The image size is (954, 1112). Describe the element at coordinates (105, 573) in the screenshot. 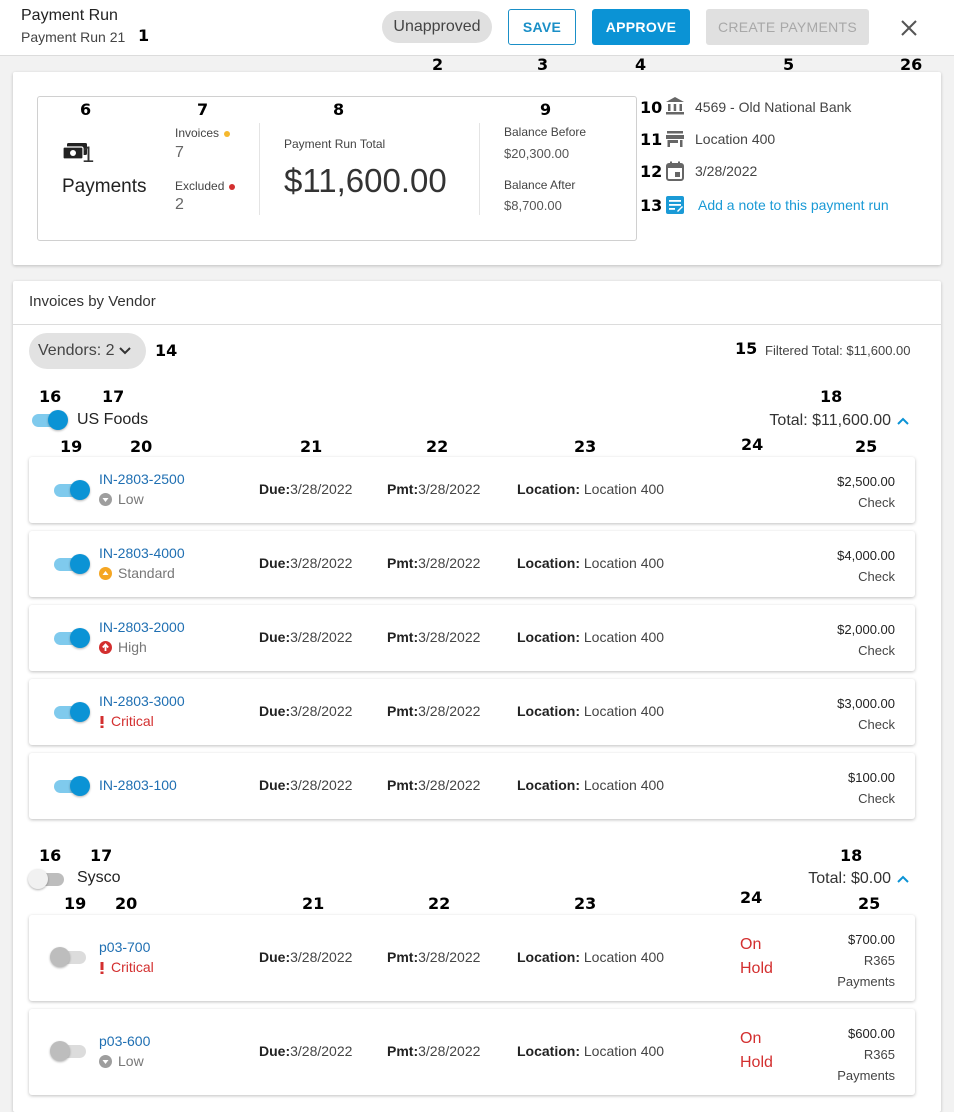

I see `standard-priority-icon` at that location.